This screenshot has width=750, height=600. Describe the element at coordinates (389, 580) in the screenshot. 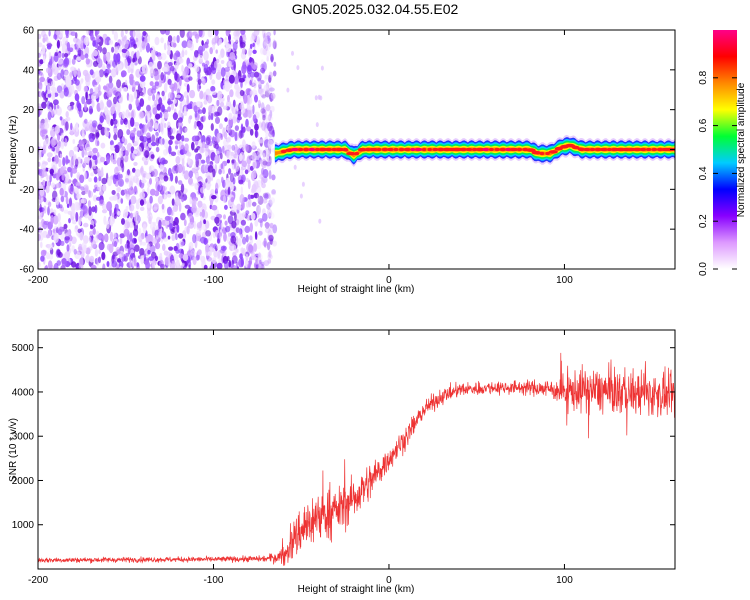

I see `x-tick-label: 0` at that location.